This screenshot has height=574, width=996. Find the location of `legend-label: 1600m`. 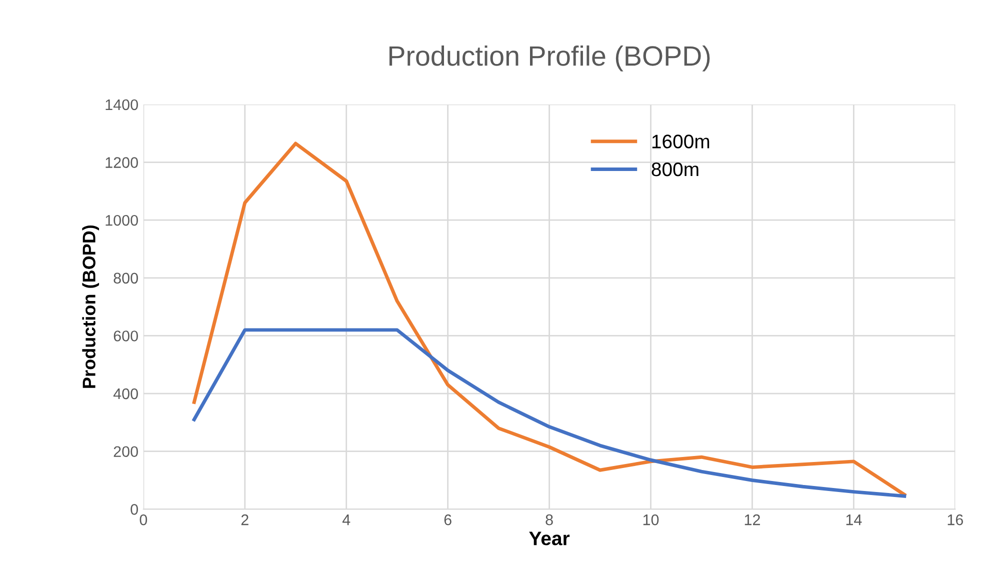

legend-label: 1600m is located at coordinates (681, 141).